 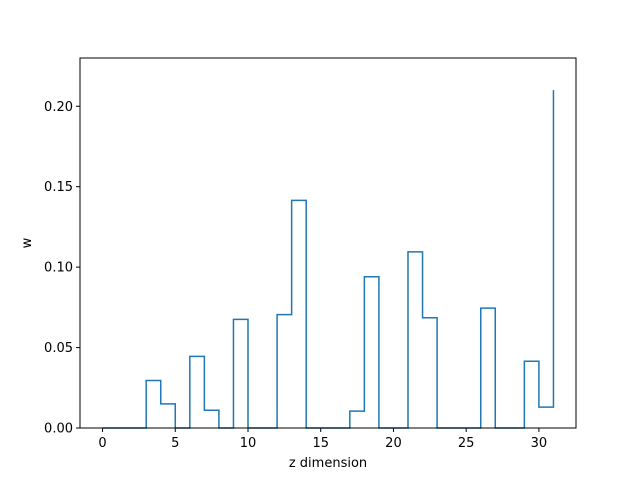 I want to click on x-tick-label: 30, so click(x=539, y=443).